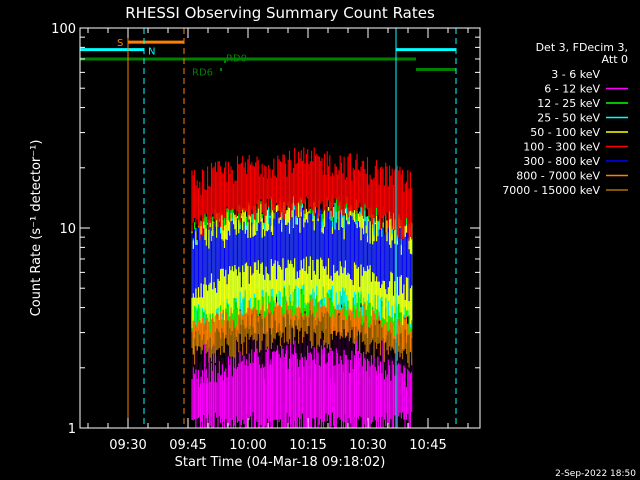 The height and width of the screenshot is (480, 640). Describe the element at coordinates (187, 445) in the screenshot. I see `x-tick-label: 09:45` at that location.